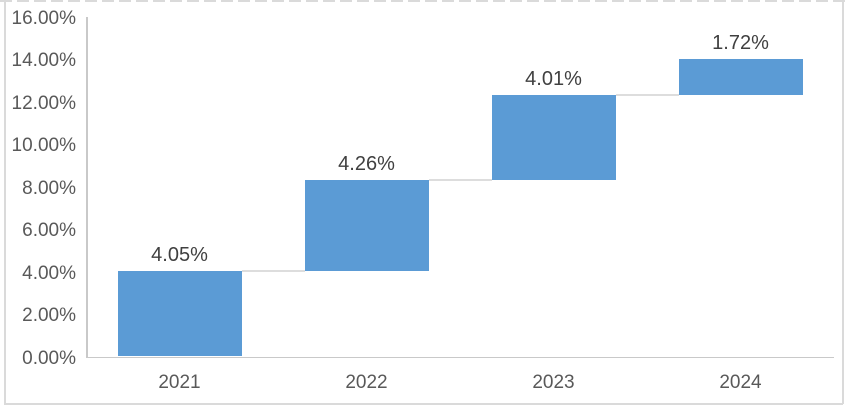 This screenshot has width=846, height=406. What do you see at coordinates (49, 273) in the screenshot?
I see `y-axis-tick-label-4.00%: 4.00%` at bounding box center [49, 273].